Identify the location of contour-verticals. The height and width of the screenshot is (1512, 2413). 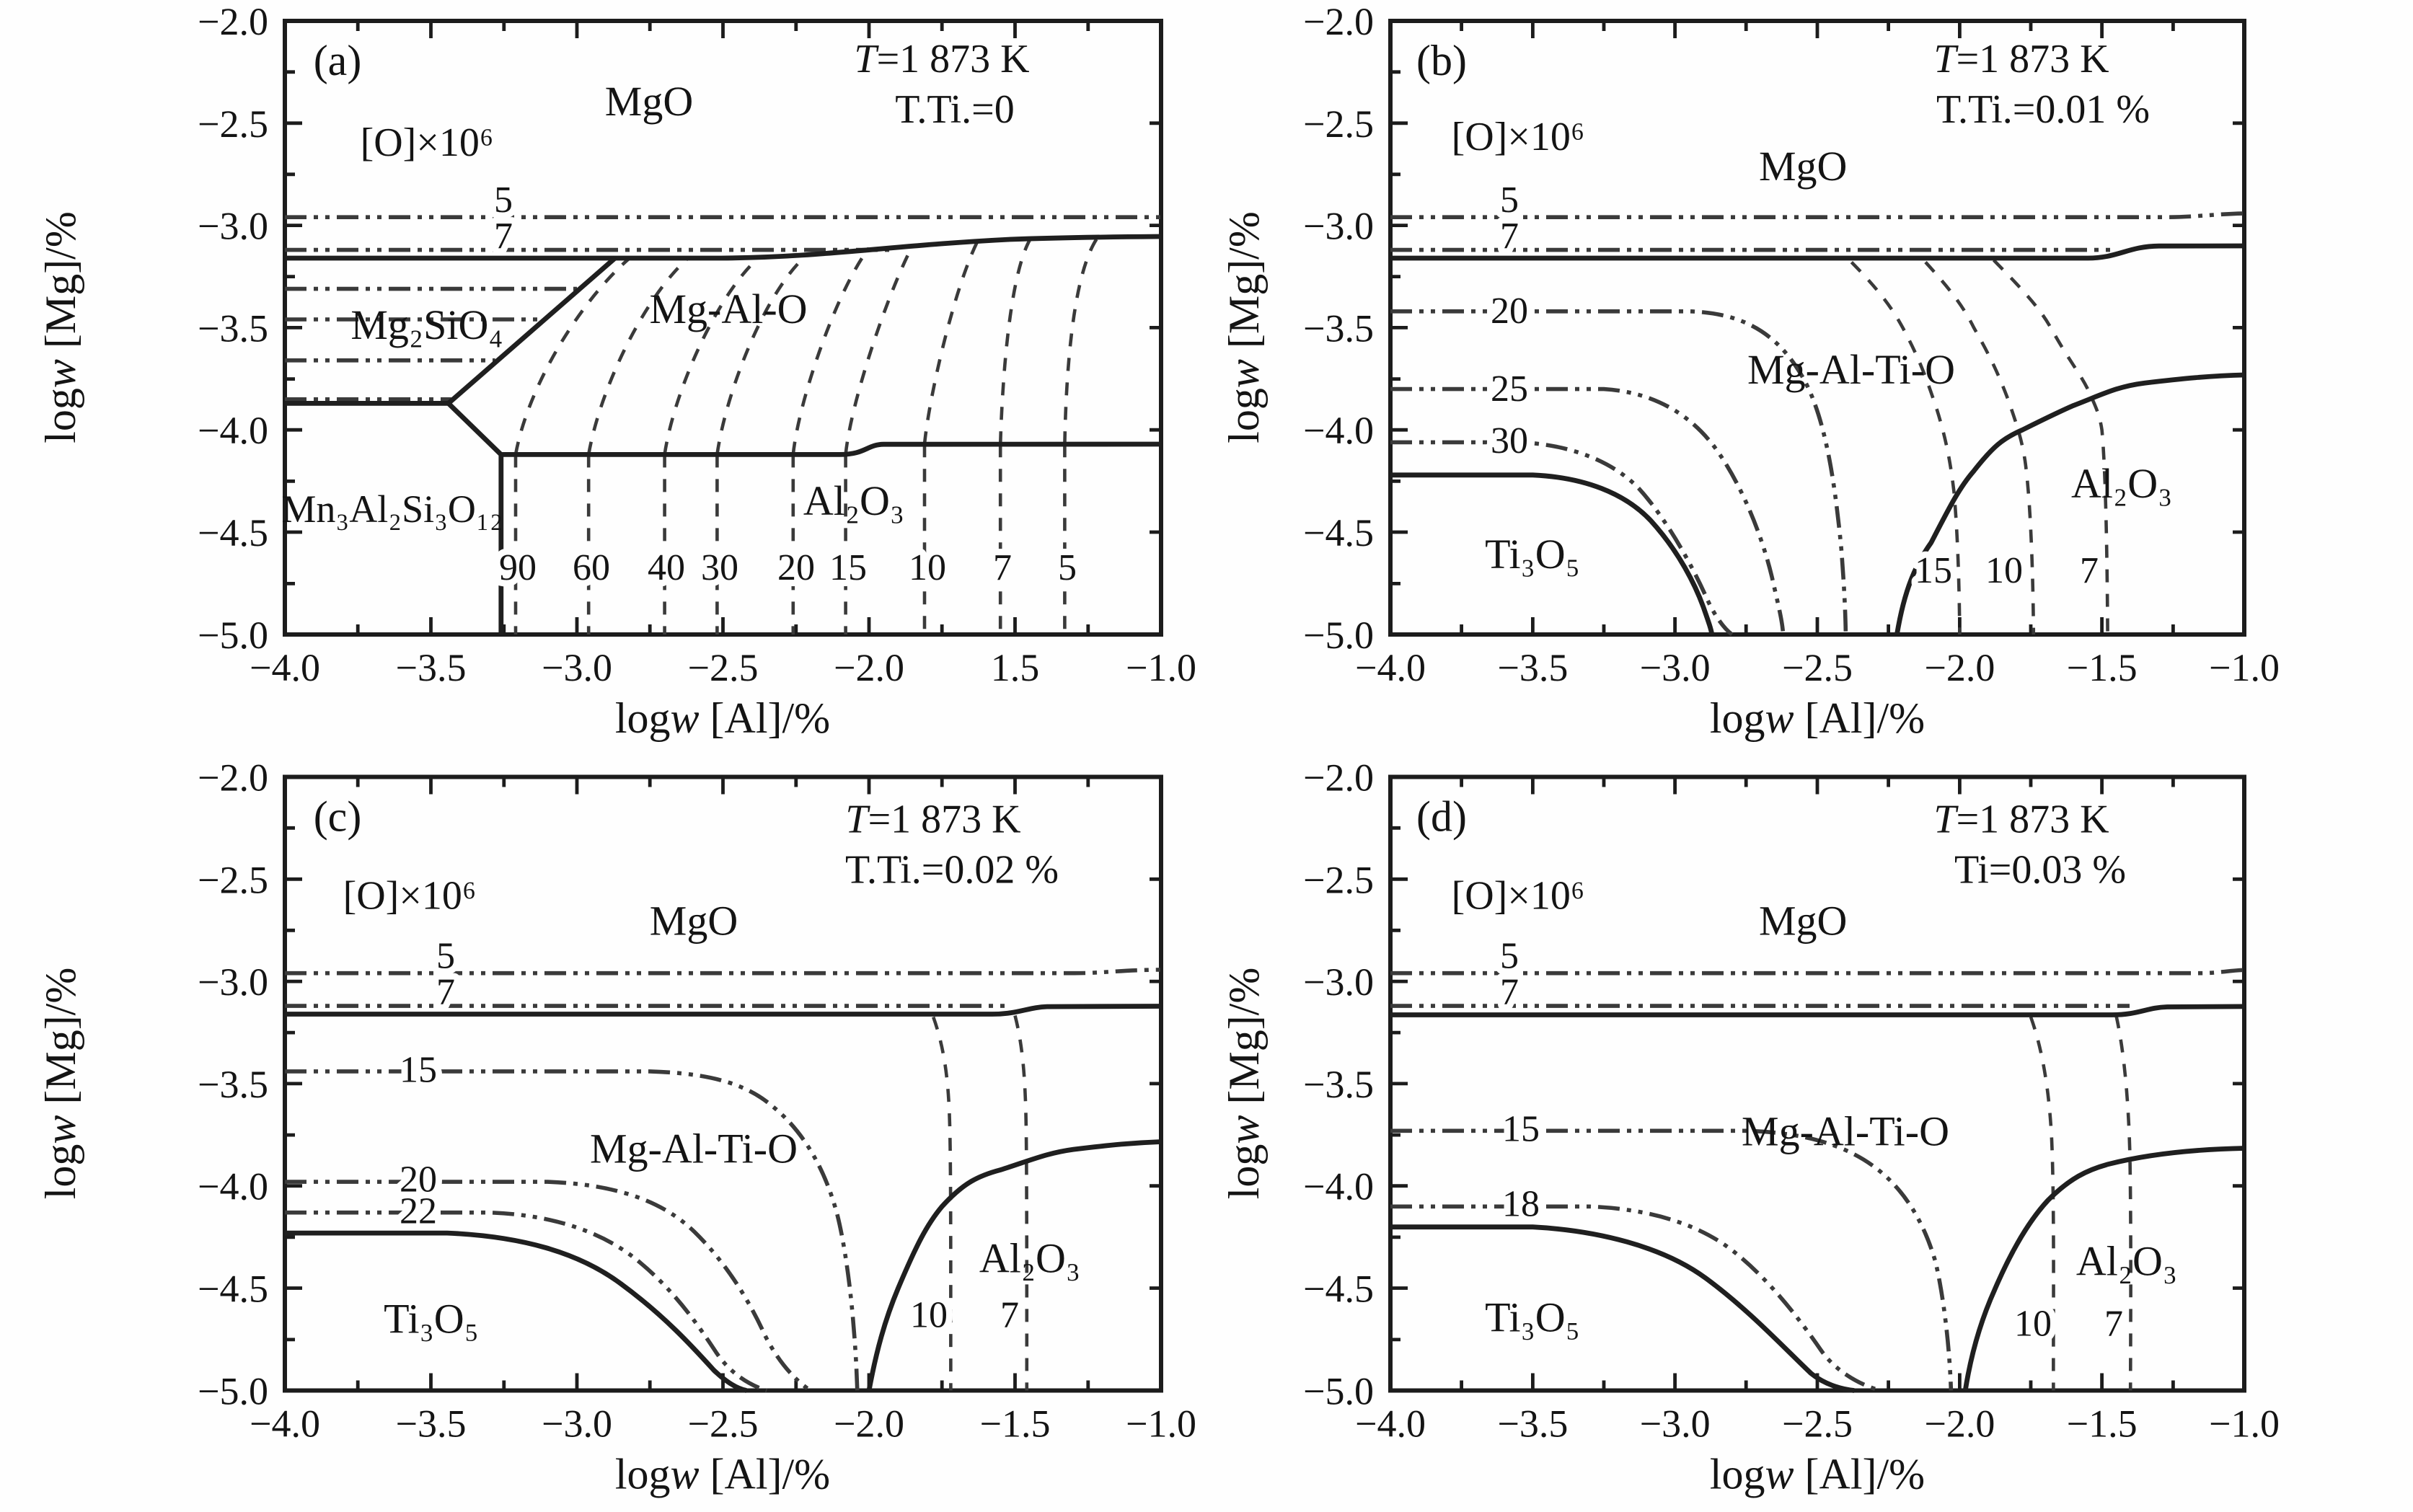
(790, 539).